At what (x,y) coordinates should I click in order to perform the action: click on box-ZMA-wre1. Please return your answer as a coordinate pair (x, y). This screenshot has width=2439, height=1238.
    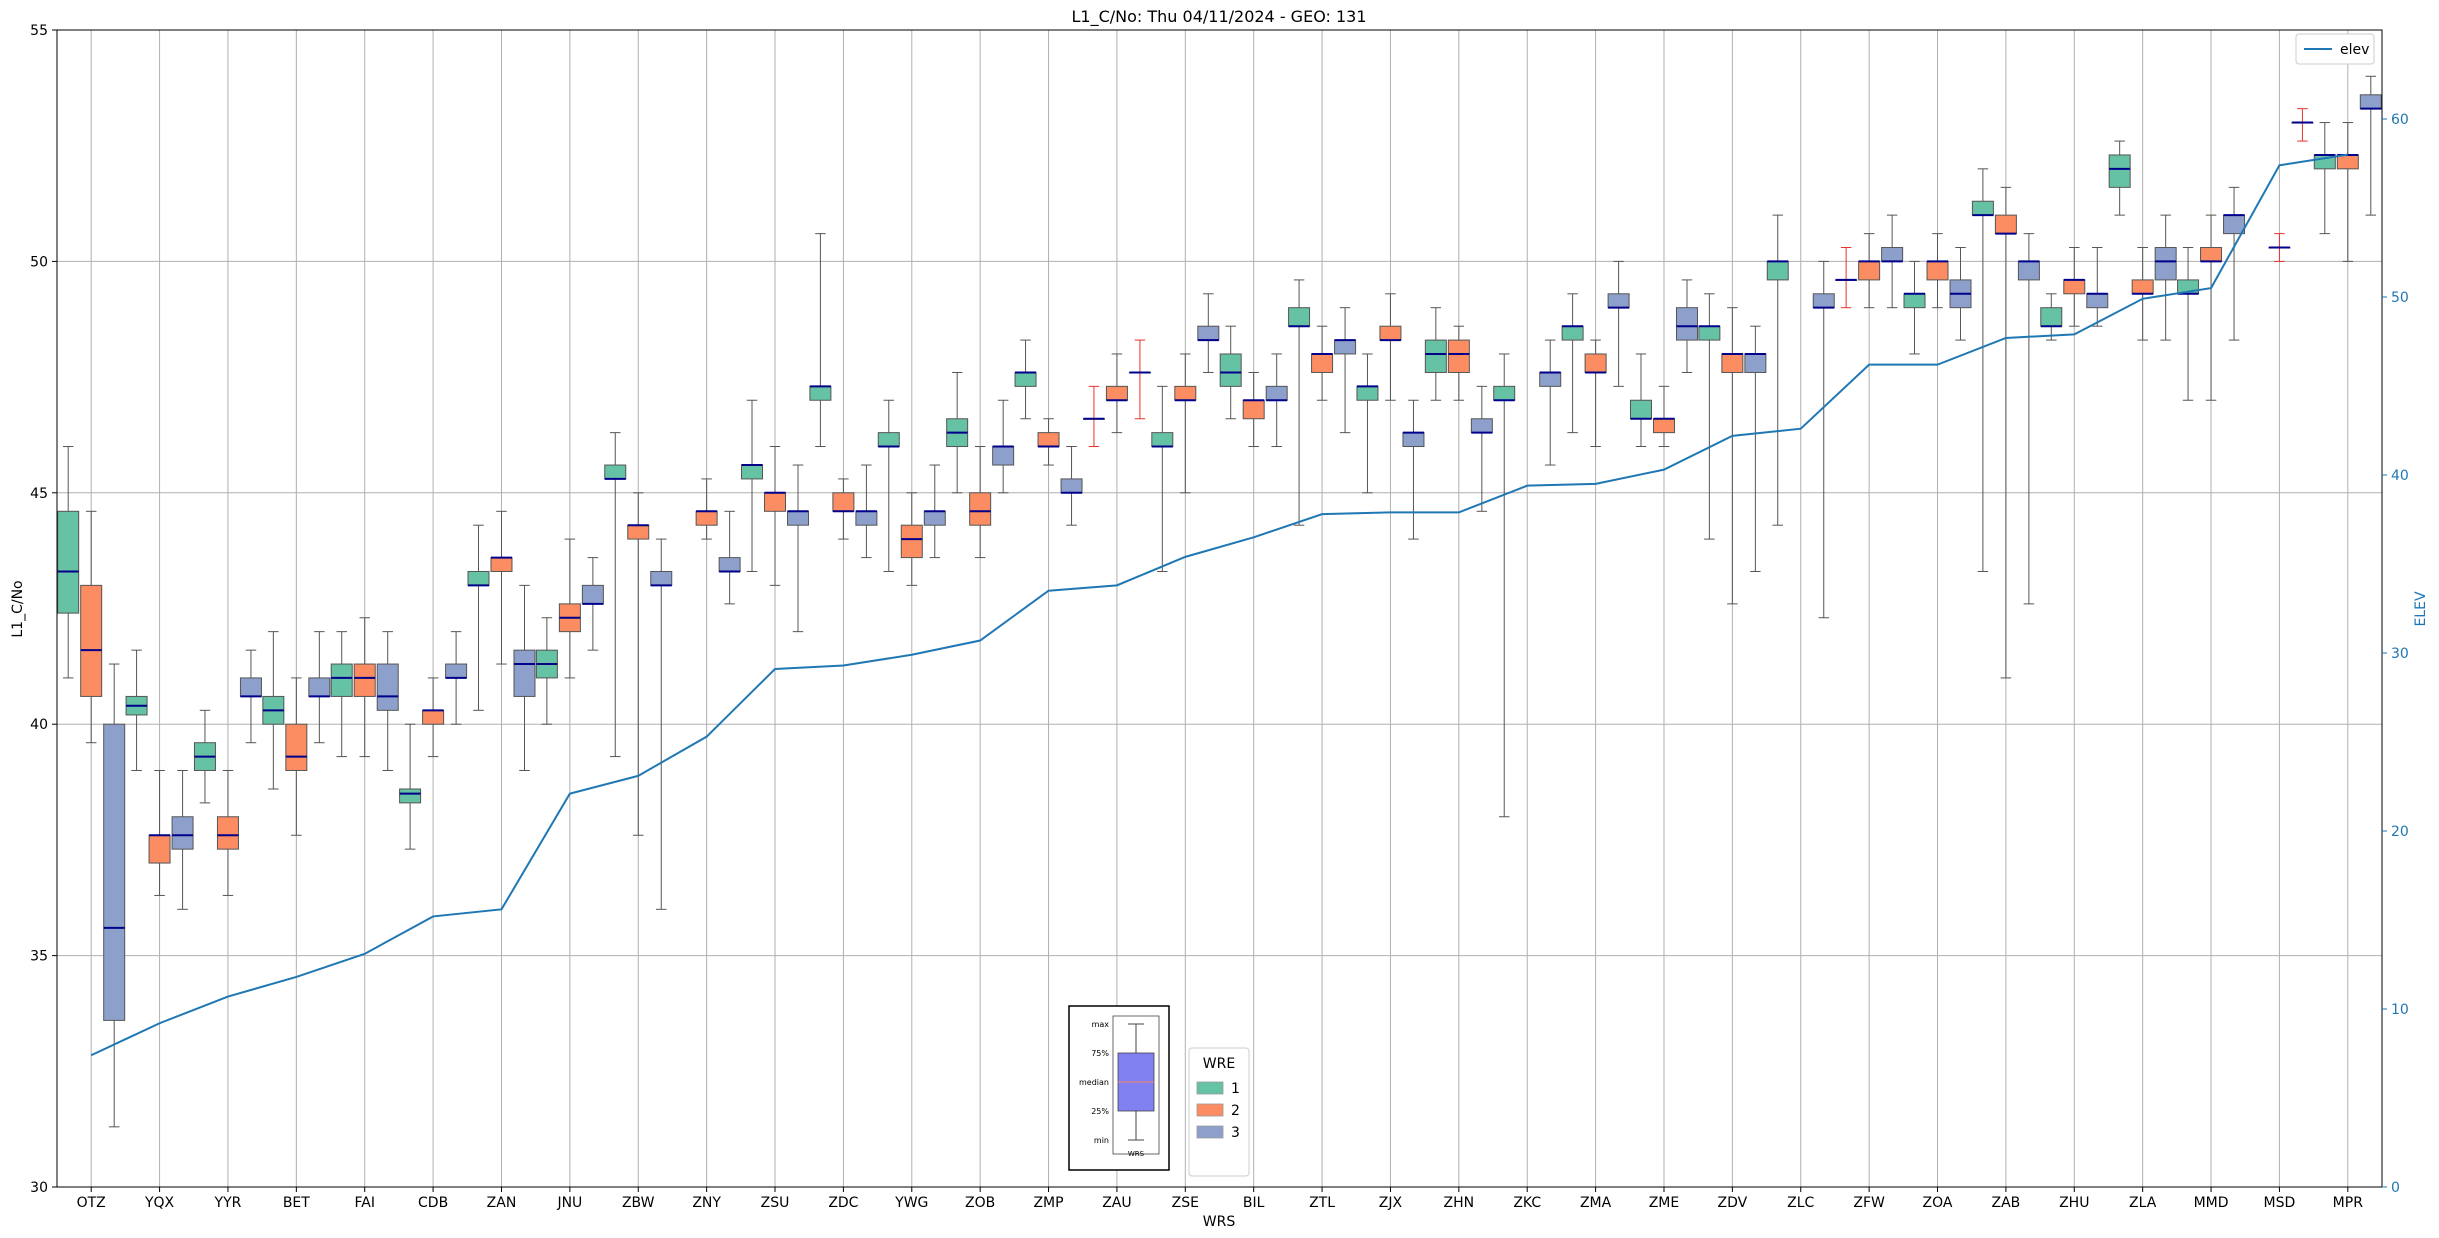
    Looking at the image, I should click on (1572, 363).